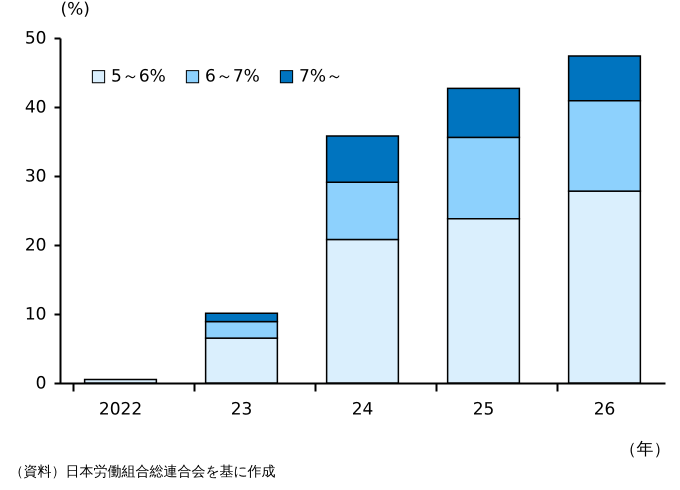 This screenshot has height=490, width=680. Describe the element at coordinates (645, 450) in the screenshot. I see `x-axis-title: （年）` at that location.